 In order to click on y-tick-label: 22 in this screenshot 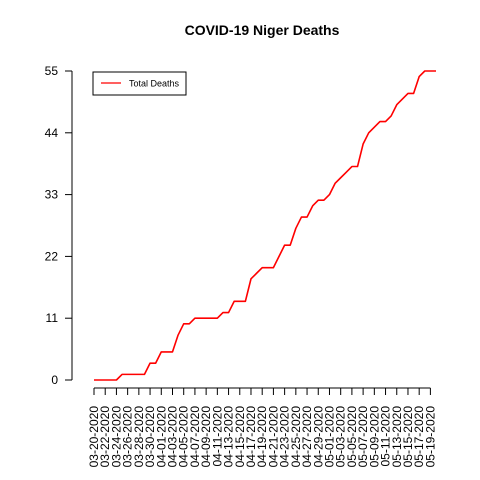, I will do `click(52, 256)`.